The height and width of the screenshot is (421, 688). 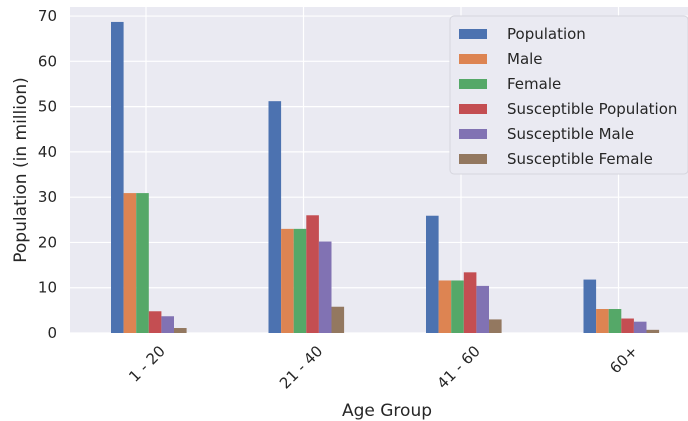 I want to click on x-tick-label: 21 - 40, so click(x=301, y=367).